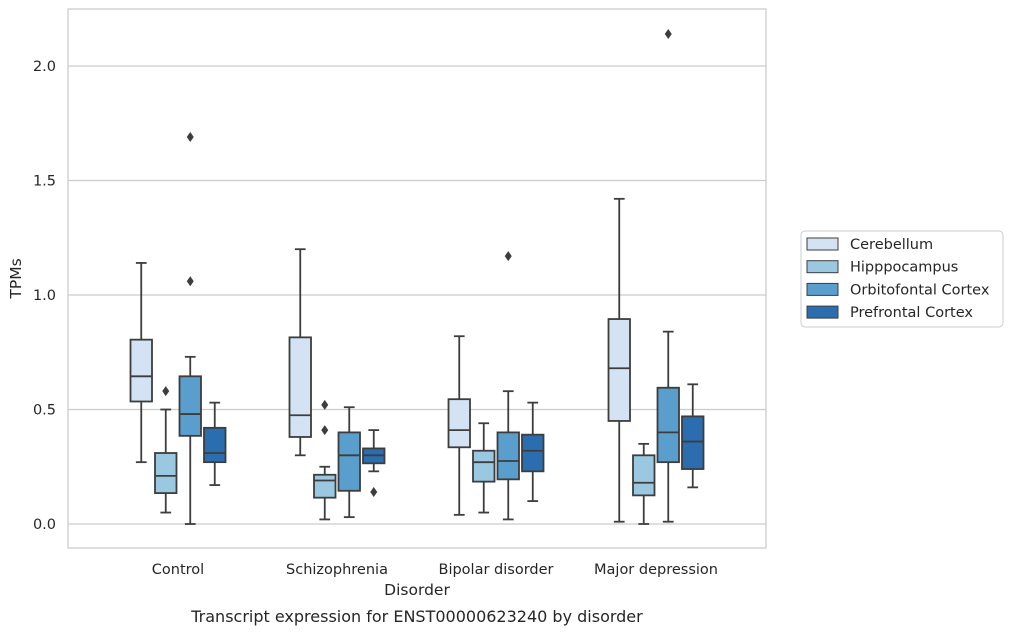  Describe the element at coordinates (656, 570) in the screenshot. I see `x-tick-label: Major depression` at that location.